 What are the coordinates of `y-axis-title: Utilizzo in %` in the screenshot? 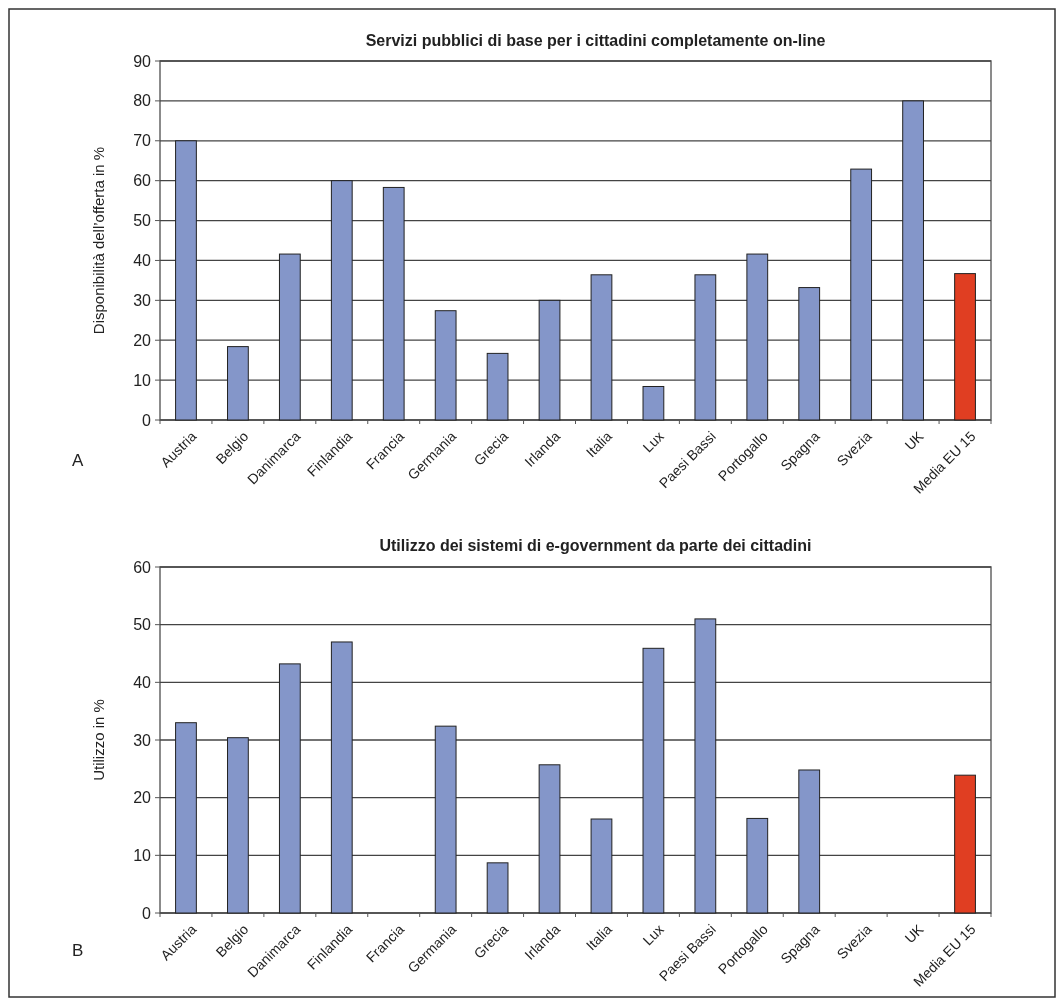 It's located at (98, 740).